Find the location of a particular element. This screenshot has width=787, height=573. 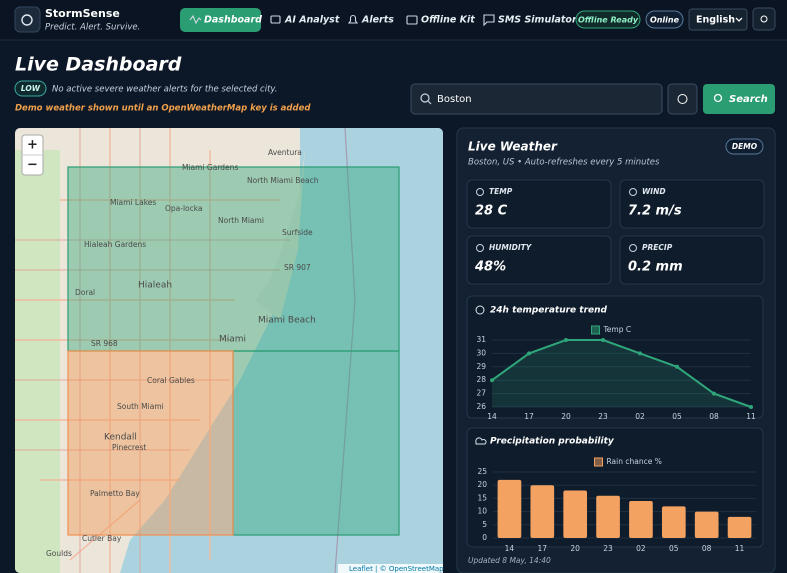

tagline: Predict. Alert. Survive. is located at coordinates (92, 28).